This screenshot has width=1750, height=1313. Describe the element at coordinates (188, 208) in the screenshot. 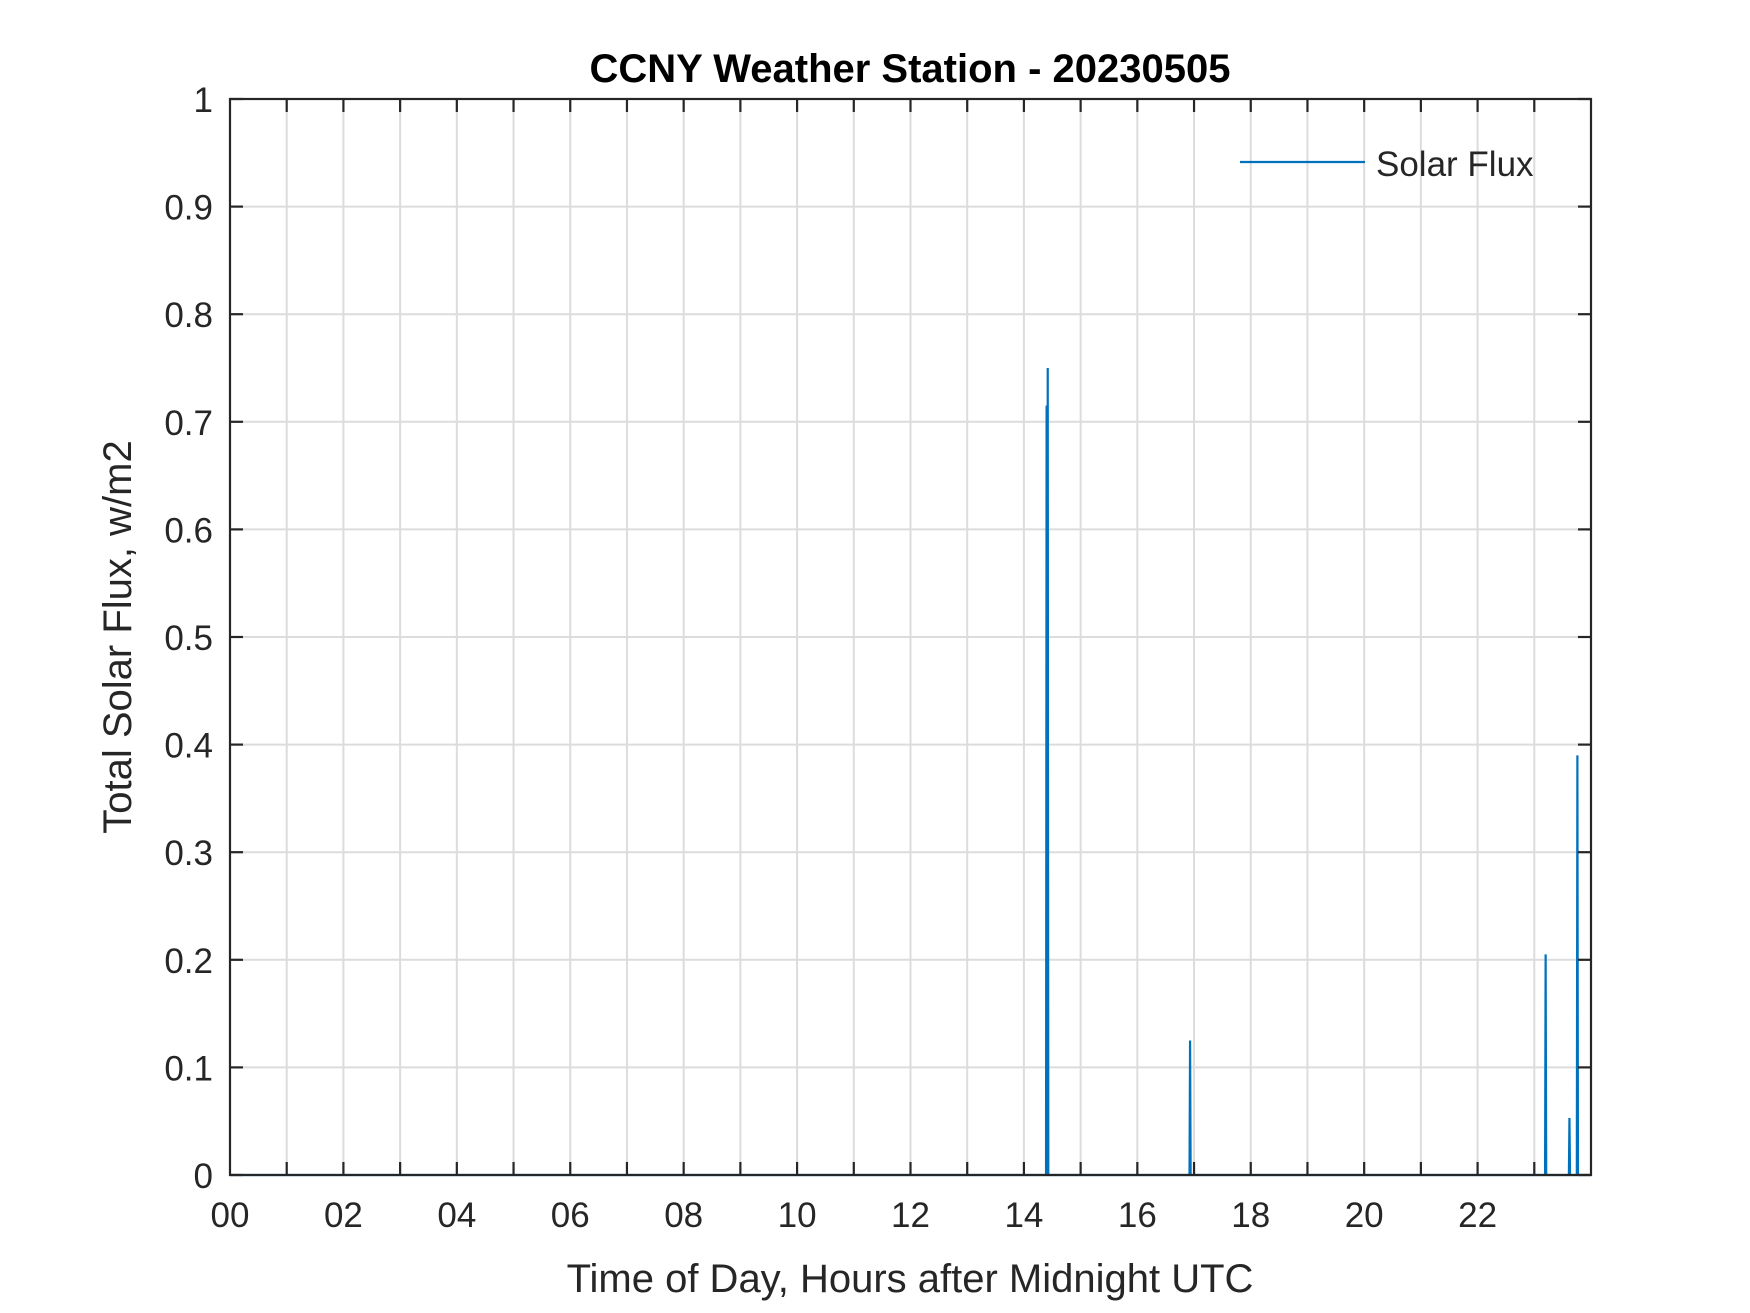

I see `y-tick-label: 0.9` at that location.